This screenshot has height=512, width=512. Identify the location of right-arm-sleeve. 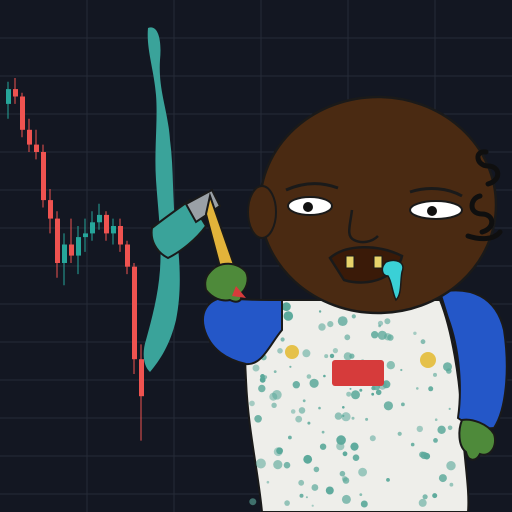
(473, 359).